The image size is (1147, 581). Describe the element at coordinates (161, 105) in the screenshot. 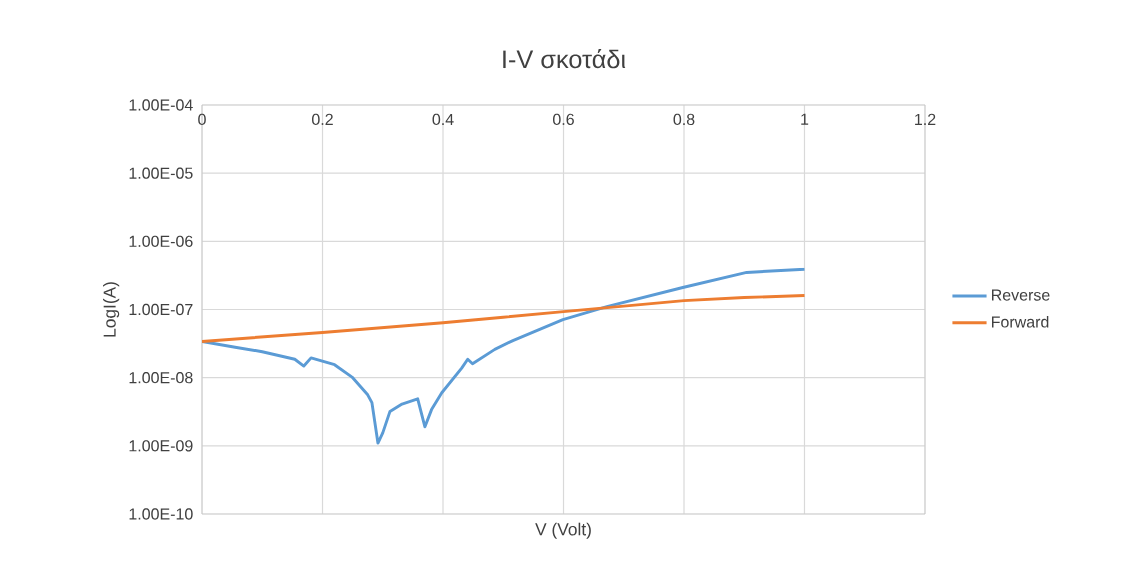

I see `y-tick-label: 1.00E-04` at that location.